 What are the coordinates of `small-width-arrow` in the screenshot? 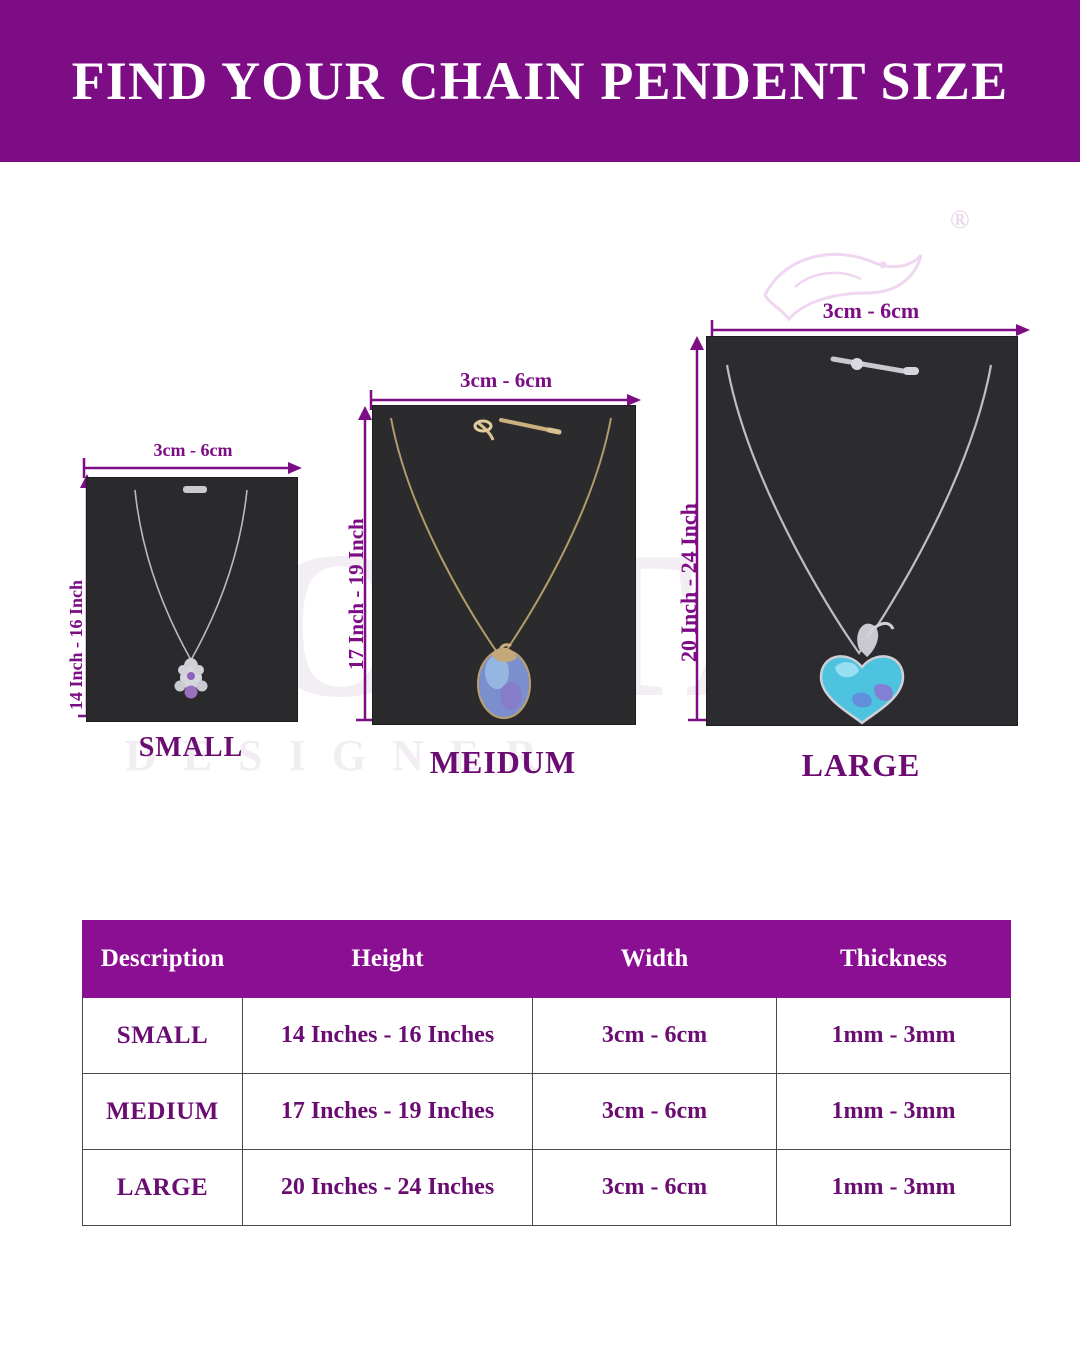 It's located at (192, 468).